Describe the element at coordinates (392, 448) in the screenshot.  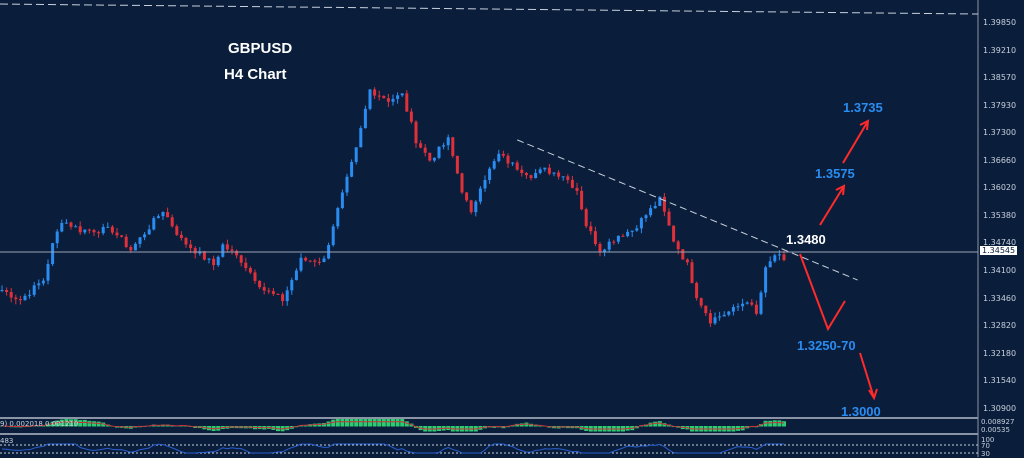
I see `oscillator-line` at that location.